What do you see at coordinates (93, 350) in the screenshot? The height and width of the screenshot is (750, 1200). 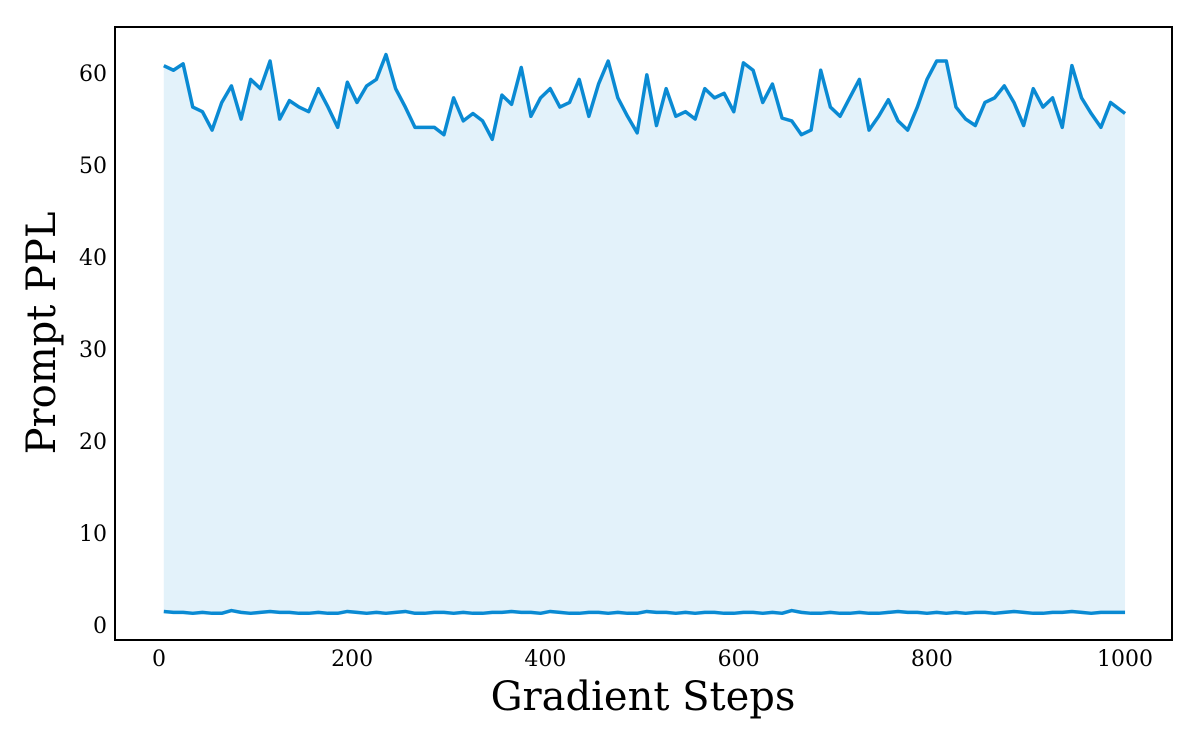 I see `y-tick-label: 30` at bounding box center [93, 350].